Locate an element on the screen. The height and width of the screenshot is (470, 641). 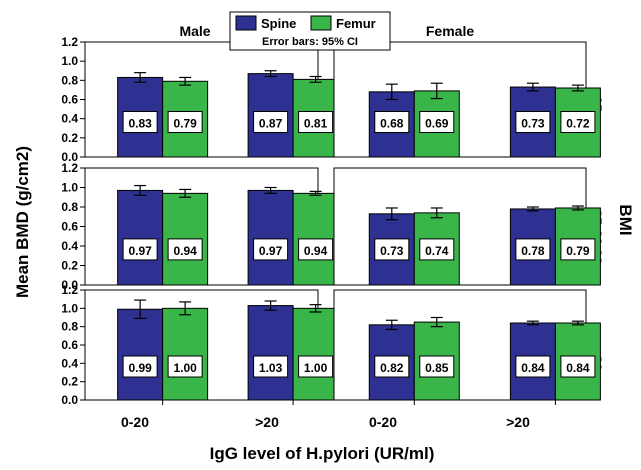
data-label: 0.68 is located at coordinates (392, 124).